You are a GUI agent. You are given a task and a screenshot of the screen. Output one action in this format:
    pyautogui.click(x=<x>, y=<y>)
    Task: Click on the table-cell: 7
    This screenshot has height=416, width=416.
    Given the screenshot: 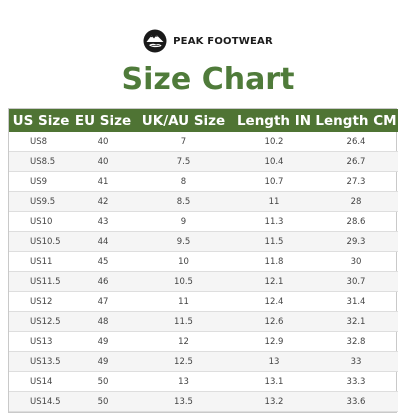 What is the action you would take?
    pyautogui.click(x=183, y=142)
    